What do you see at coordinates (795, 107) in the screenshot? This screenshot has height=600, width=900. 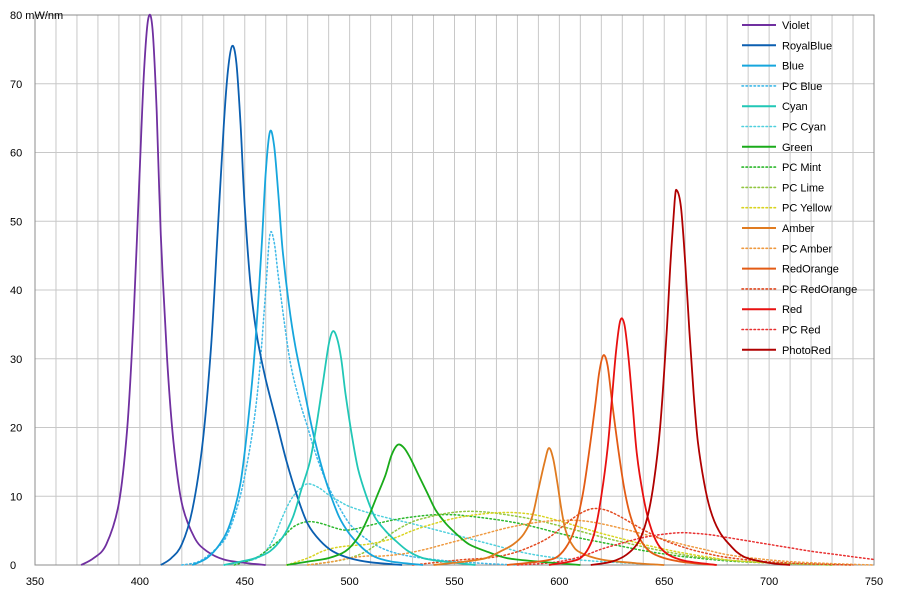 I see `legend-label: Cyan` at bounding box center [795, 107].